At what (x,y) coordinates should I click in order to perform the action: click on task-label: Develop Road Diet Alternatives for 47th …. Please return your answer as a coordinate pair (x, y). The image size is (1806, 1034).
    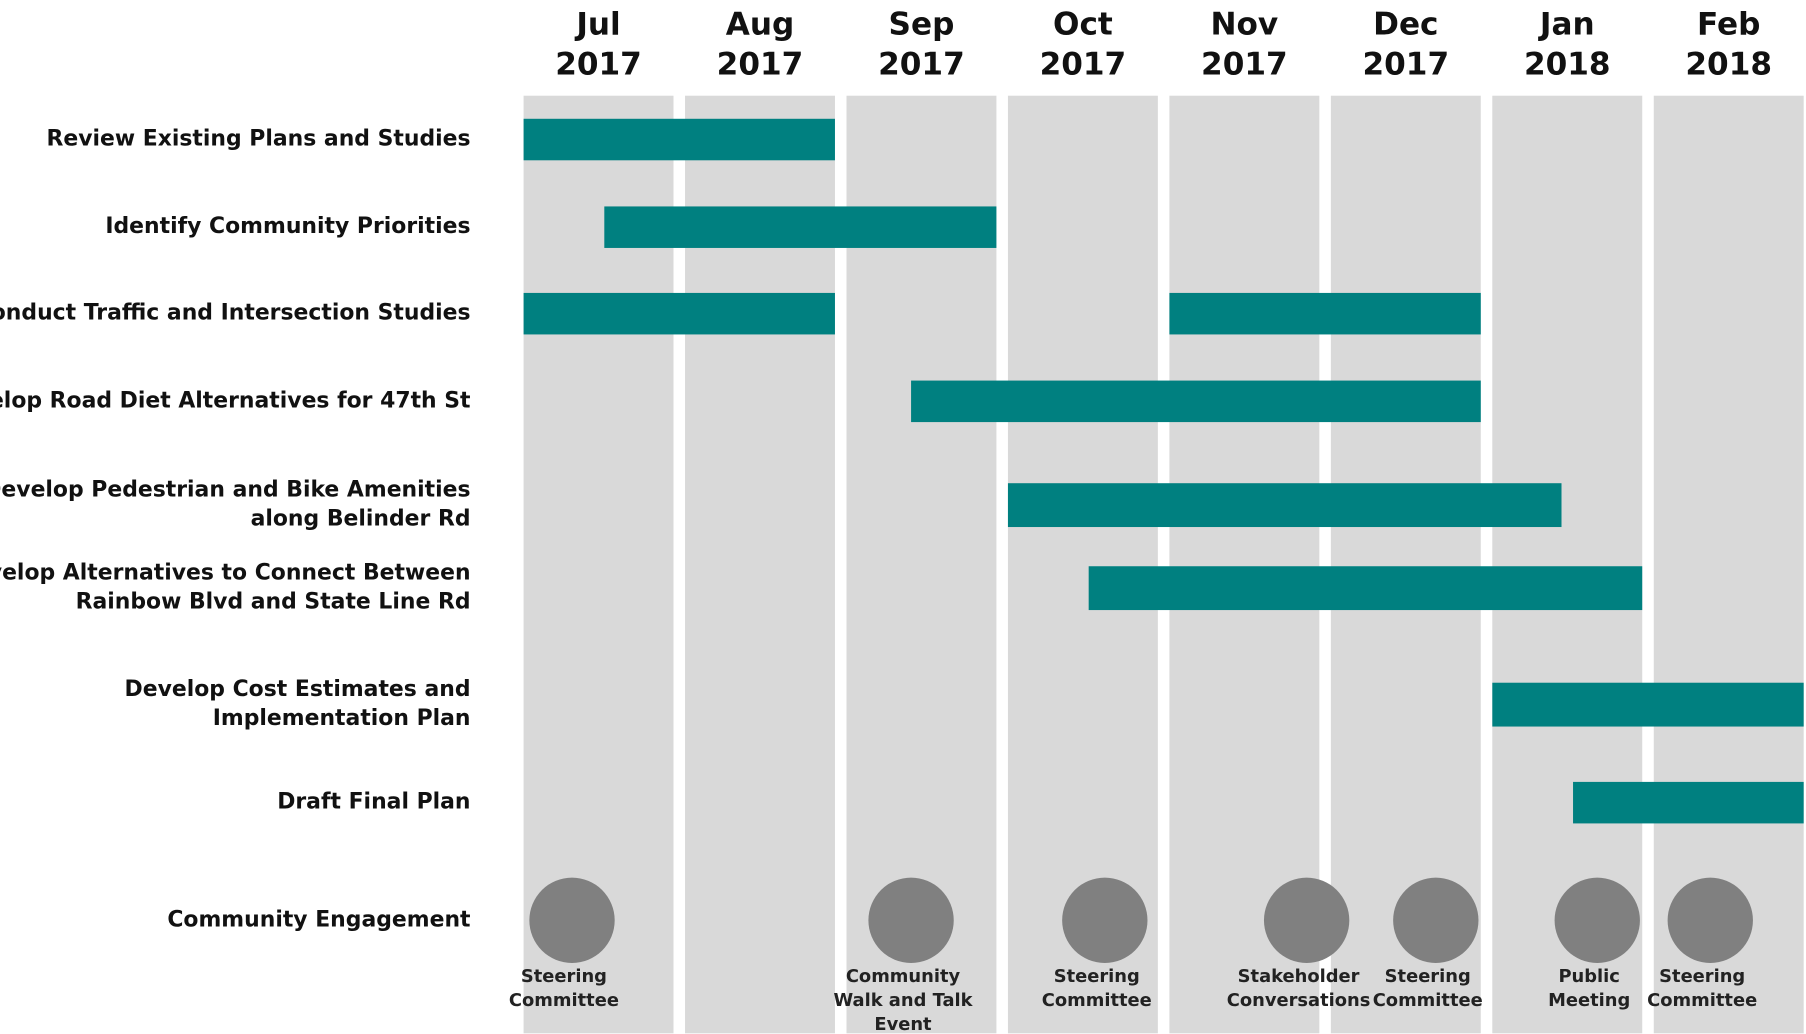
    Looking at the image, I should click on (235, 400).